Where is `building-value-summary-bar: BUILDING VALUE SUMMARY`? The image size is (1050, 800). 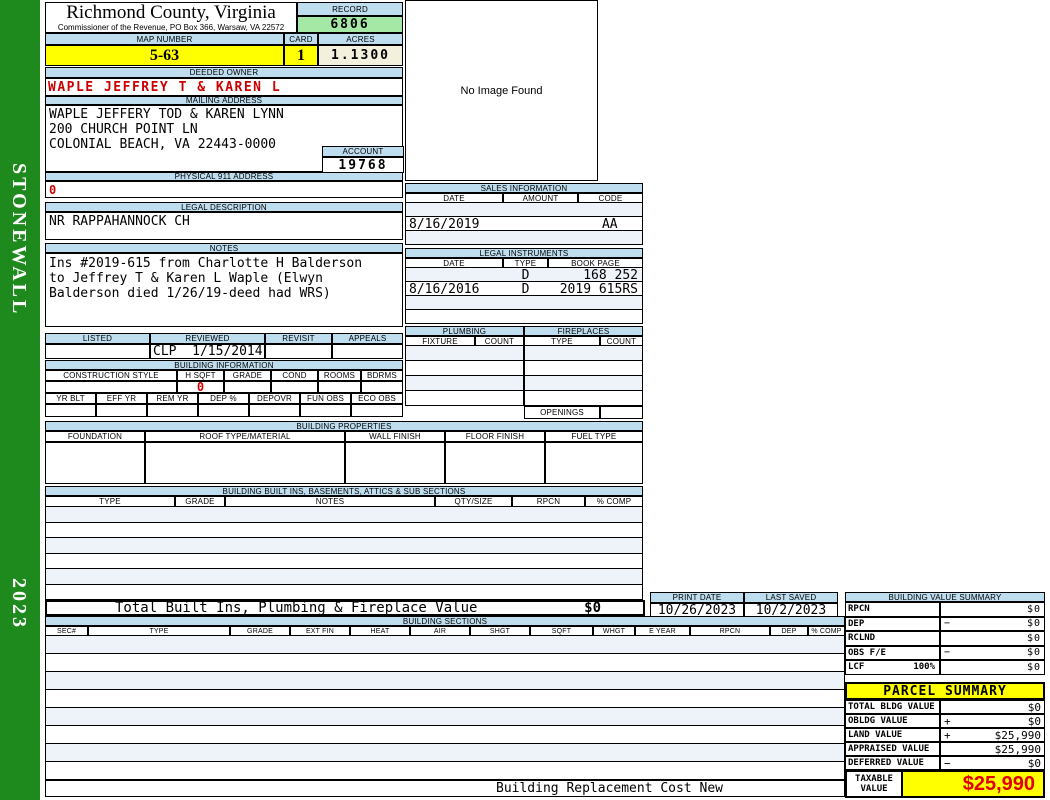 building-value-summary-bar: BUILDING VALUE SUMMARY is located at coordinates (945, 597).